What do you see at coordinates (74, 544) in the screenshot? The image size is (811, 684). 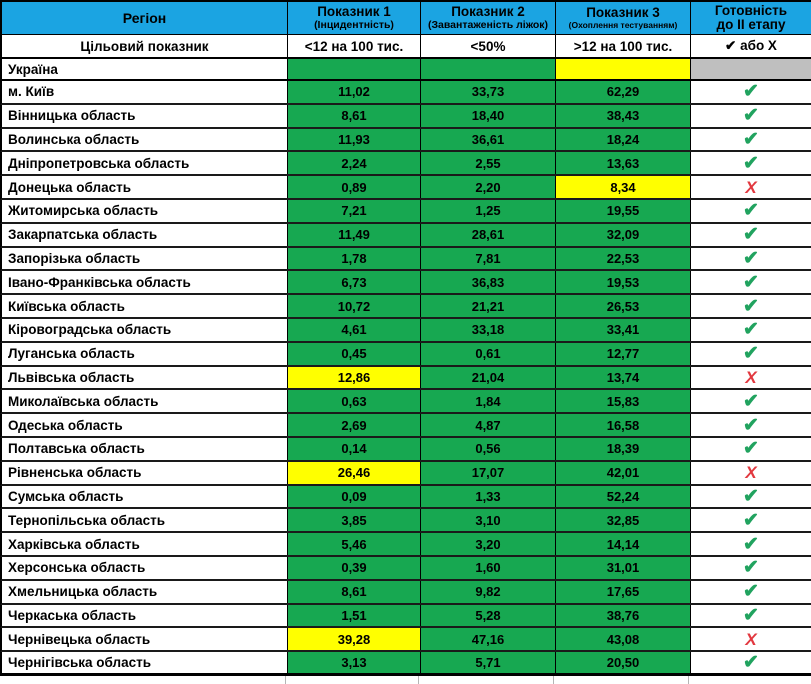 I see `region-name: Харківська область` at bounding box center [74, 544].